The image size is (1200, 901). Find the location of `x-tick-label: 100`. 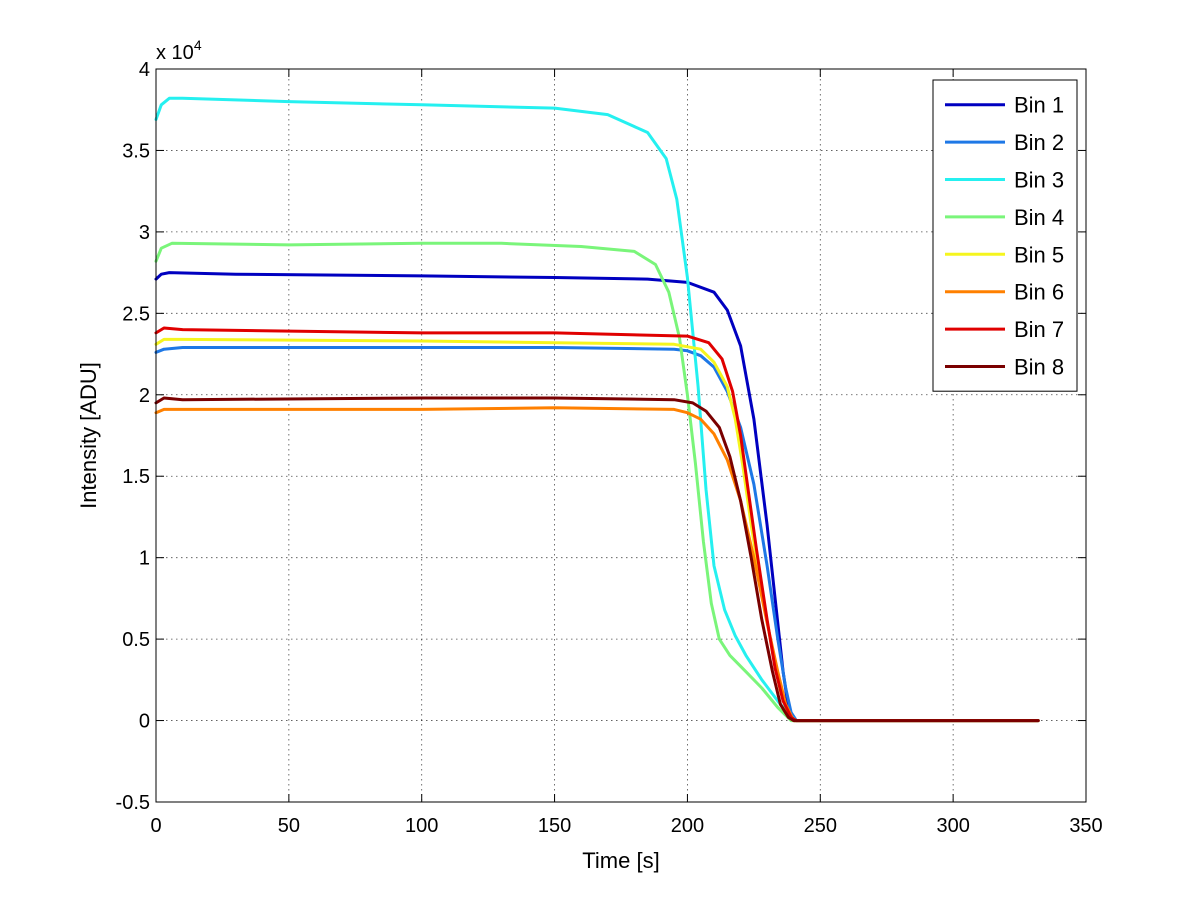

x-tick-label: 100 is located at coordinates (421, 826).